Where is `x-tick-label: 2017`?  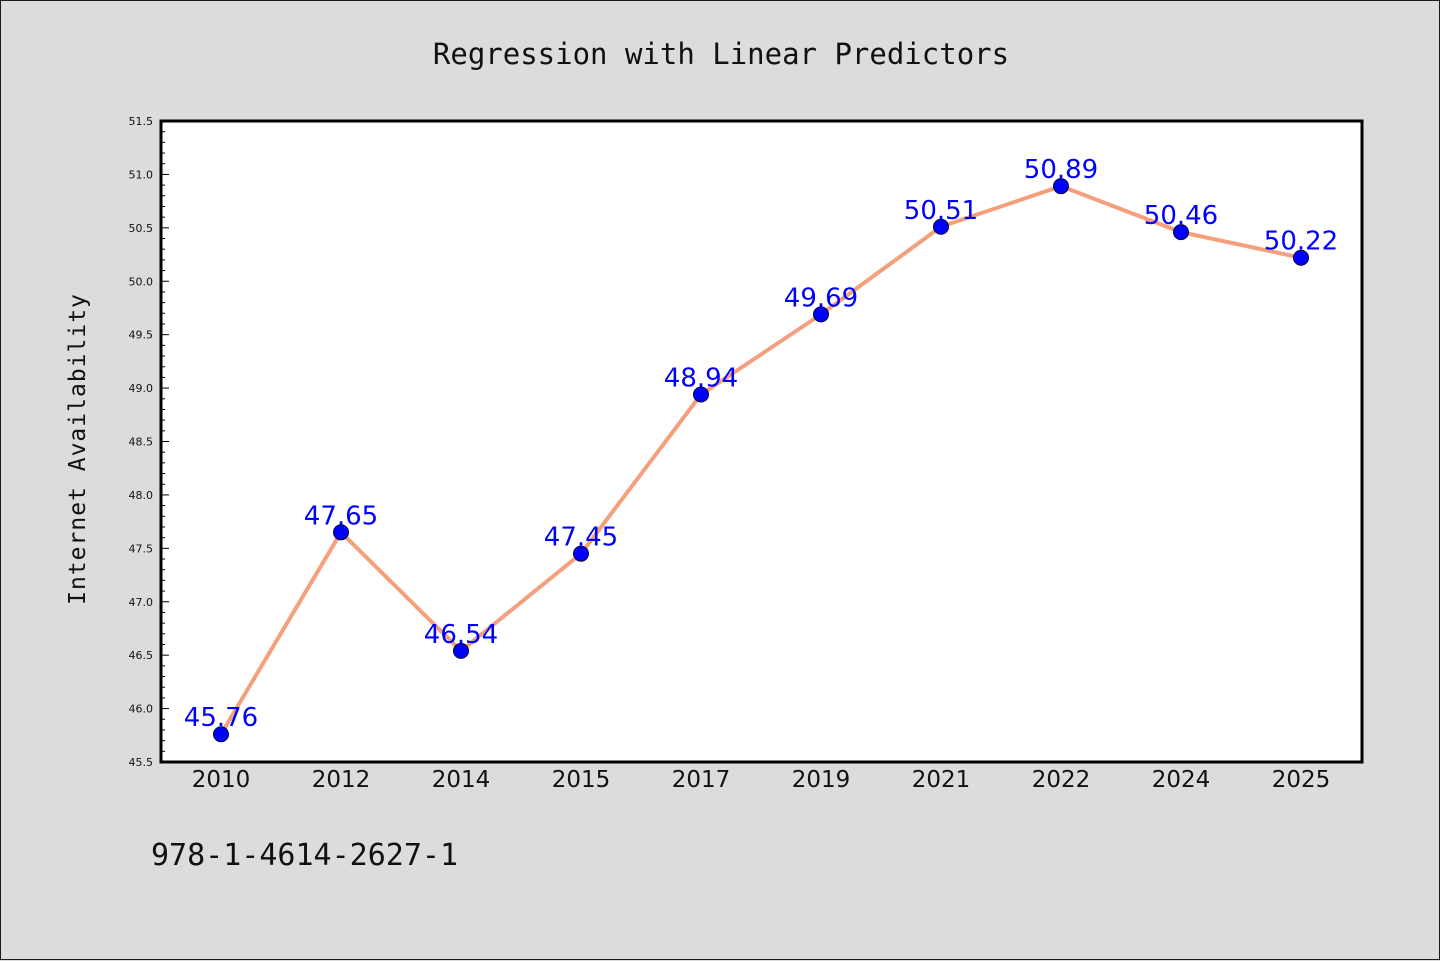 x-tick-label: 2017 is located at coordinates (701, 780).